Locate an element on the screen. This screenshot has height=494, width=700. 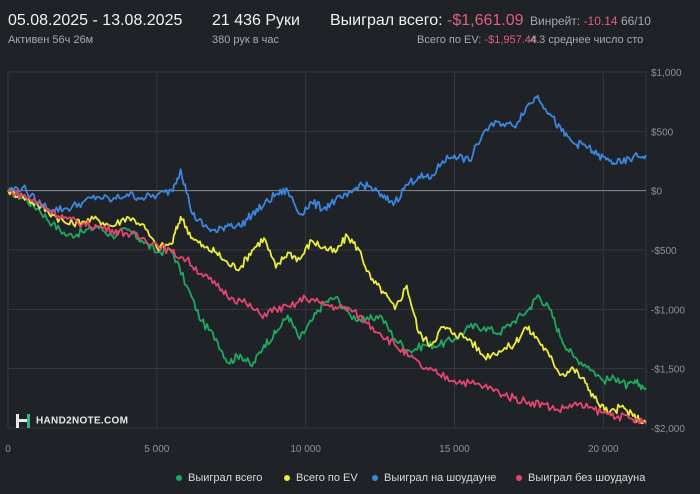
legend-won-total-dot is located at coordinates (179, 478).